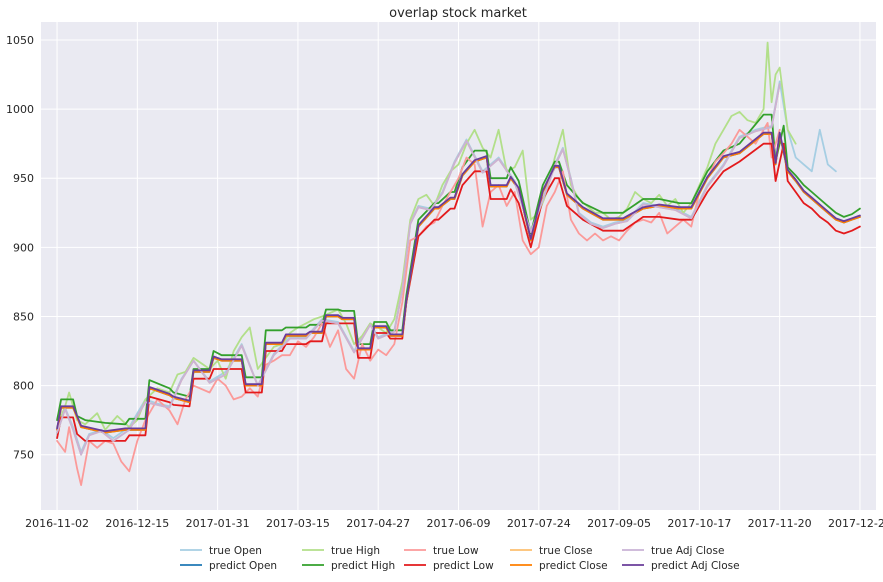 This screenshot has height=582, width=883. Describe the element at coordinates (218, 523) in the screenshot. I see `x-tick-label: 2017-01-31` at that location.